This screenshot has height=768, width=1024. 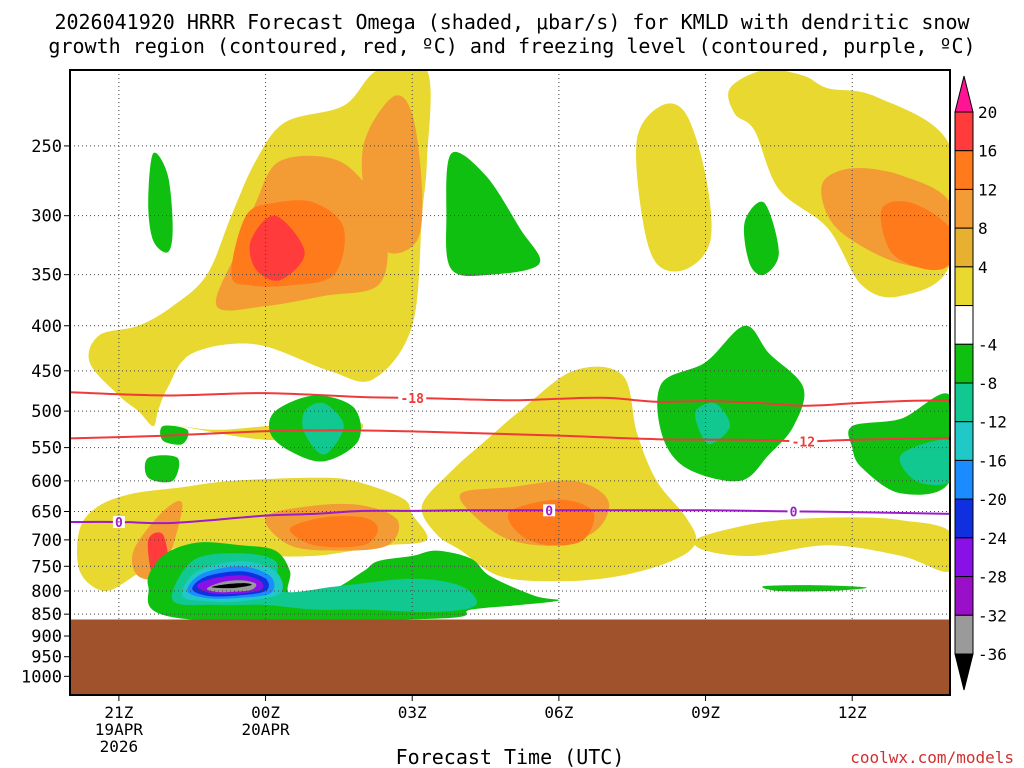 I want to click on y-tick-label-9: 700, so click(x=46, y=541).